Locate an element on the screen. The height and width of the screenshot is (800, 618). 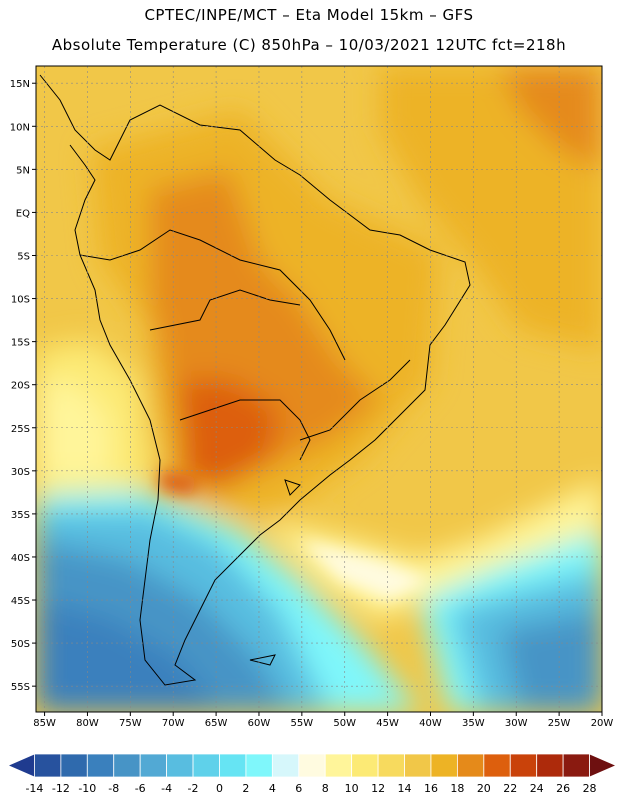
lat-tick-label: 40S is located at coordinates (20, 558).